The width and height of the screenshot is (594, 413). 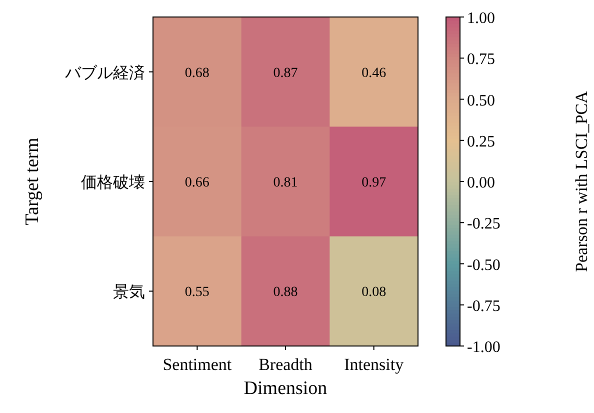 I want to click on y-axis-title: Target term, so click(x=32, y=182).